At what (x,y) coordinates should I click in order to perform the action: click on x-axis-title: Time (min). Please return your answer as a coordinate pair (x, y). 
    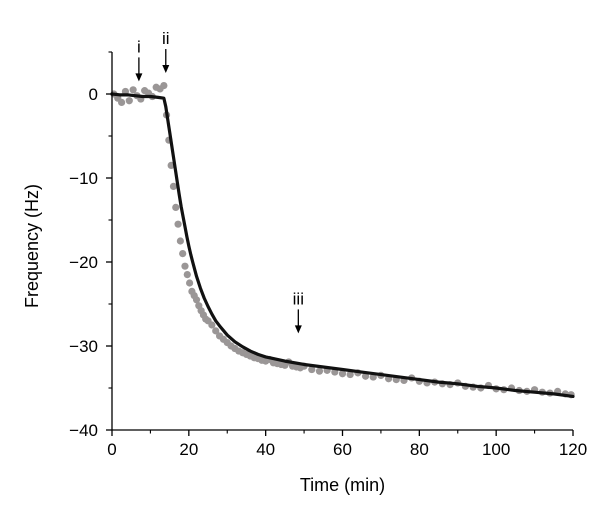
    Looking at the image, I should click on (342, 485).